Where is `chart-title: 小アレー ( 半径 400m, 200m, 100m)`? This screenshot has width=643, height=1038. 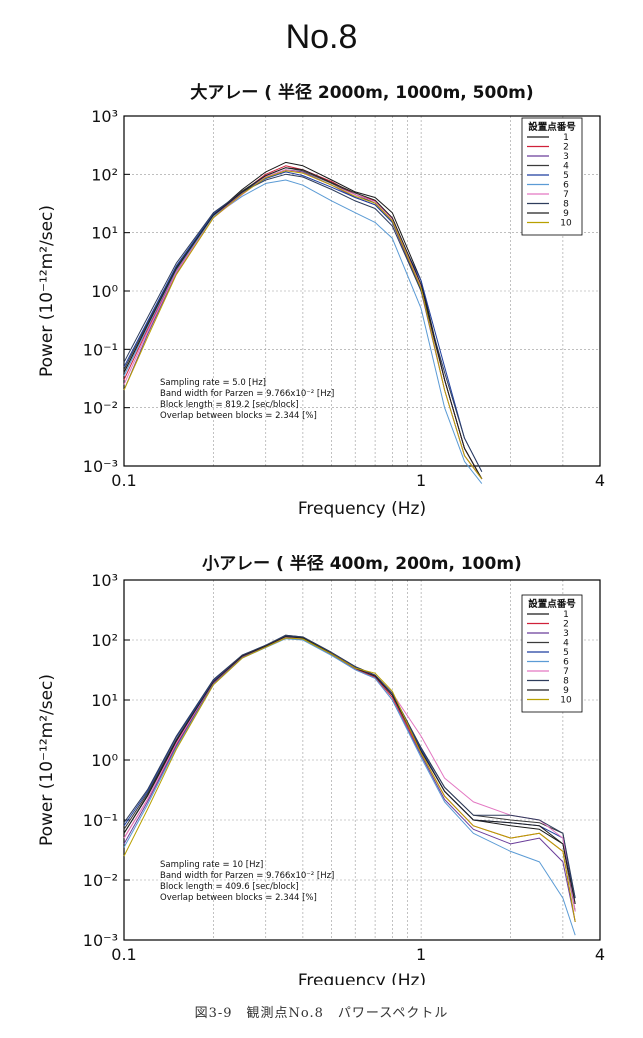
chart-title: 小アレー ( 半径 400m, 200m, 100m) is located at coordinates (362, 564).